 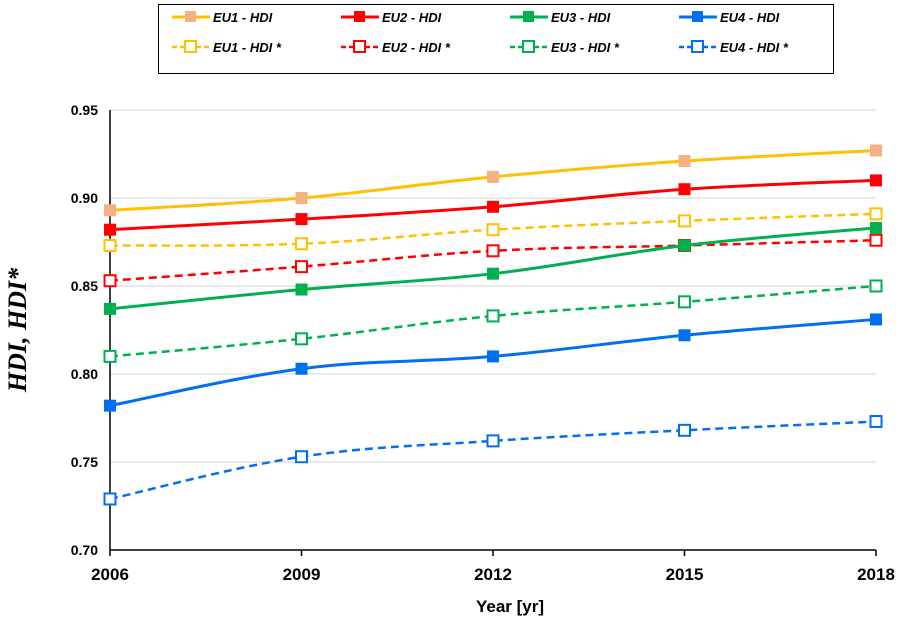 I want to click on legend-label: EU4 - HDI *, so click(x=754, y=47).